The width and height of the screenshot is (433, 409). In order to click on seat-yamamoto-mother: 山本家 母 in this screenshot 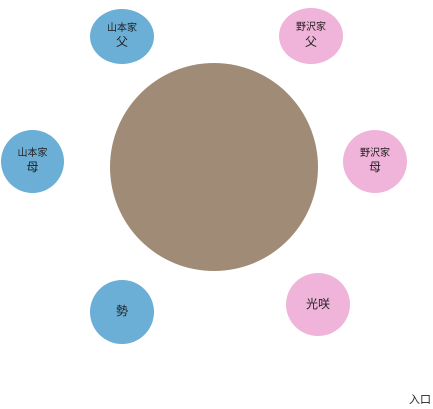, I will do `click(32, 161)`.